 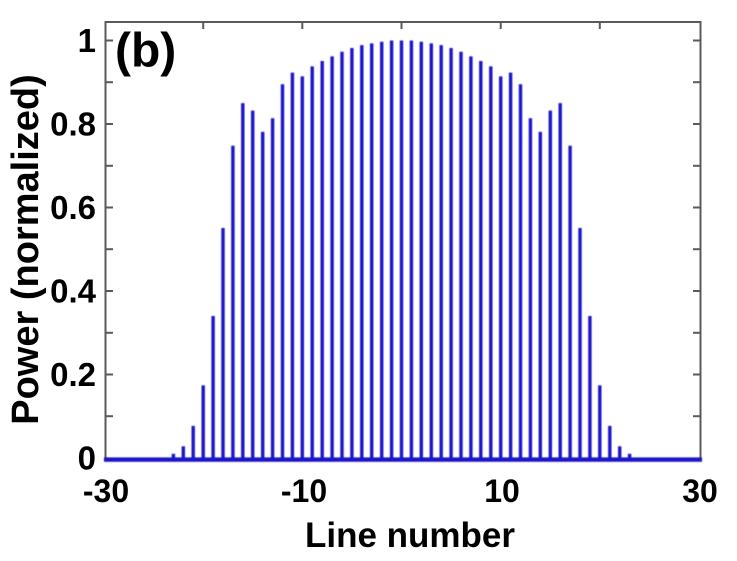 I want to click on svg-text: 0.2, so click(x=73, y=374).